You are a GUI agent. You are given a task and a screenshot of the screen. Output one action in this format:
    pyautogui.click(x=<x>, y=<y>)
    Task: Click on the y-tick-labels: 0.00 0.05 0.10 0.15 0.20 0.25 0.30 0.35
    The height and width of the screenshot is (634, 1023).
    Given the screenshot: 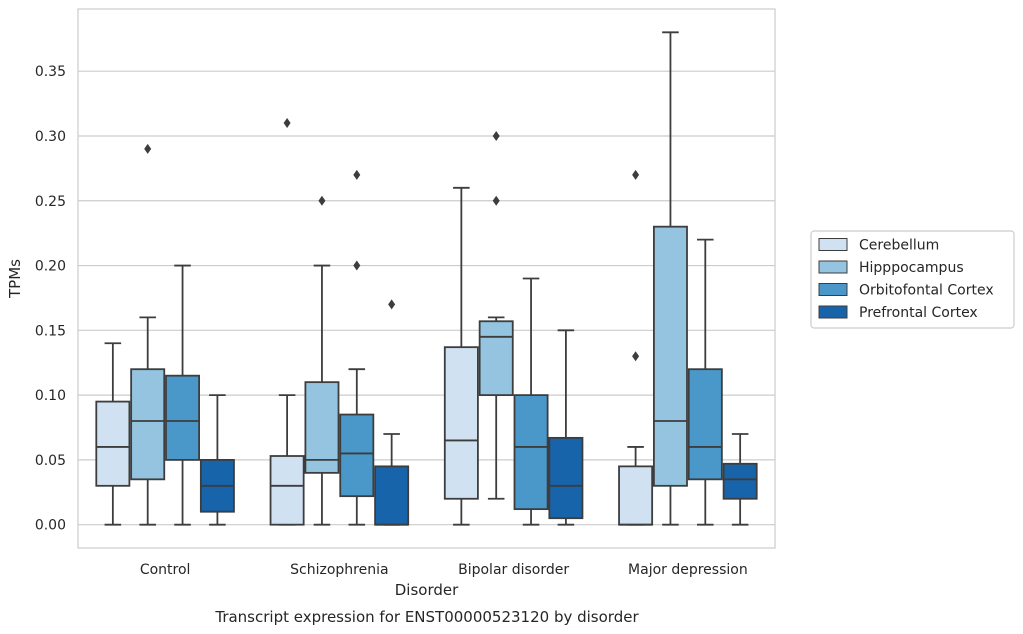 What is the action you would take?
    pyautogui.click(x=50, y=298)
    